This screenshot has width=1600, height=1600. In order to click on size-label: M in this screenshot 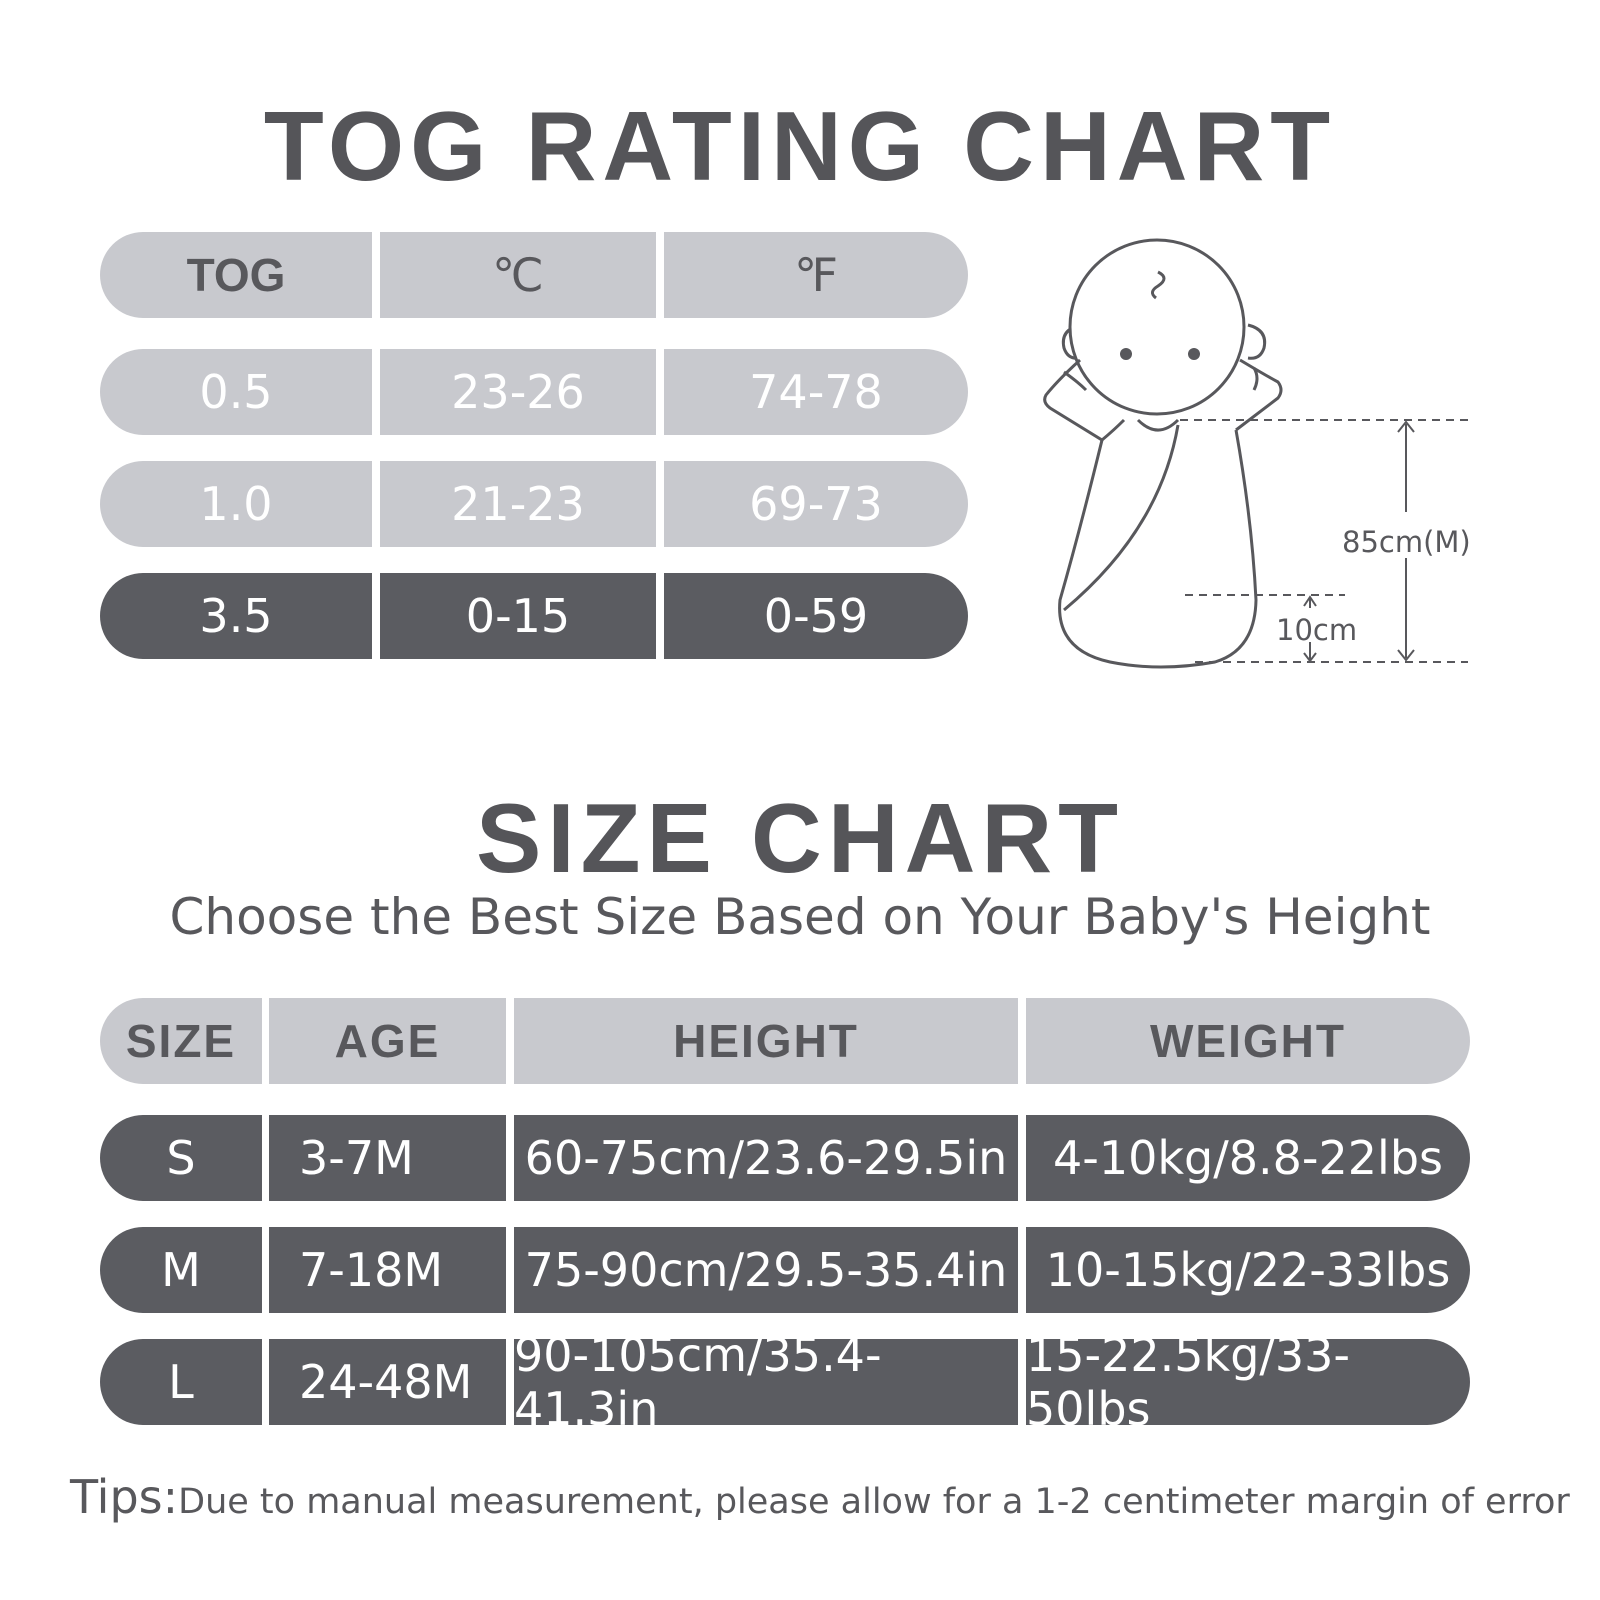, I will do `click(181, 1270)`.